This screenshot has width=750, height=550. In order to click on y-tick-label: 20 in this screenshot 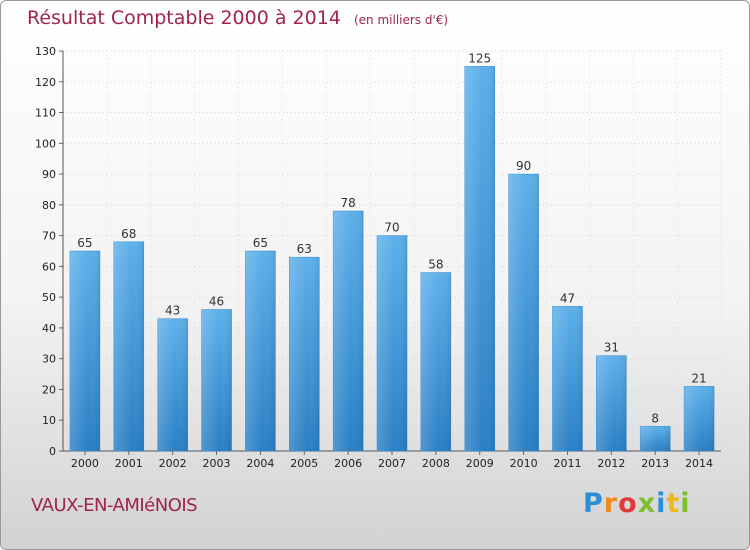, I will do `click(49, 389)`.